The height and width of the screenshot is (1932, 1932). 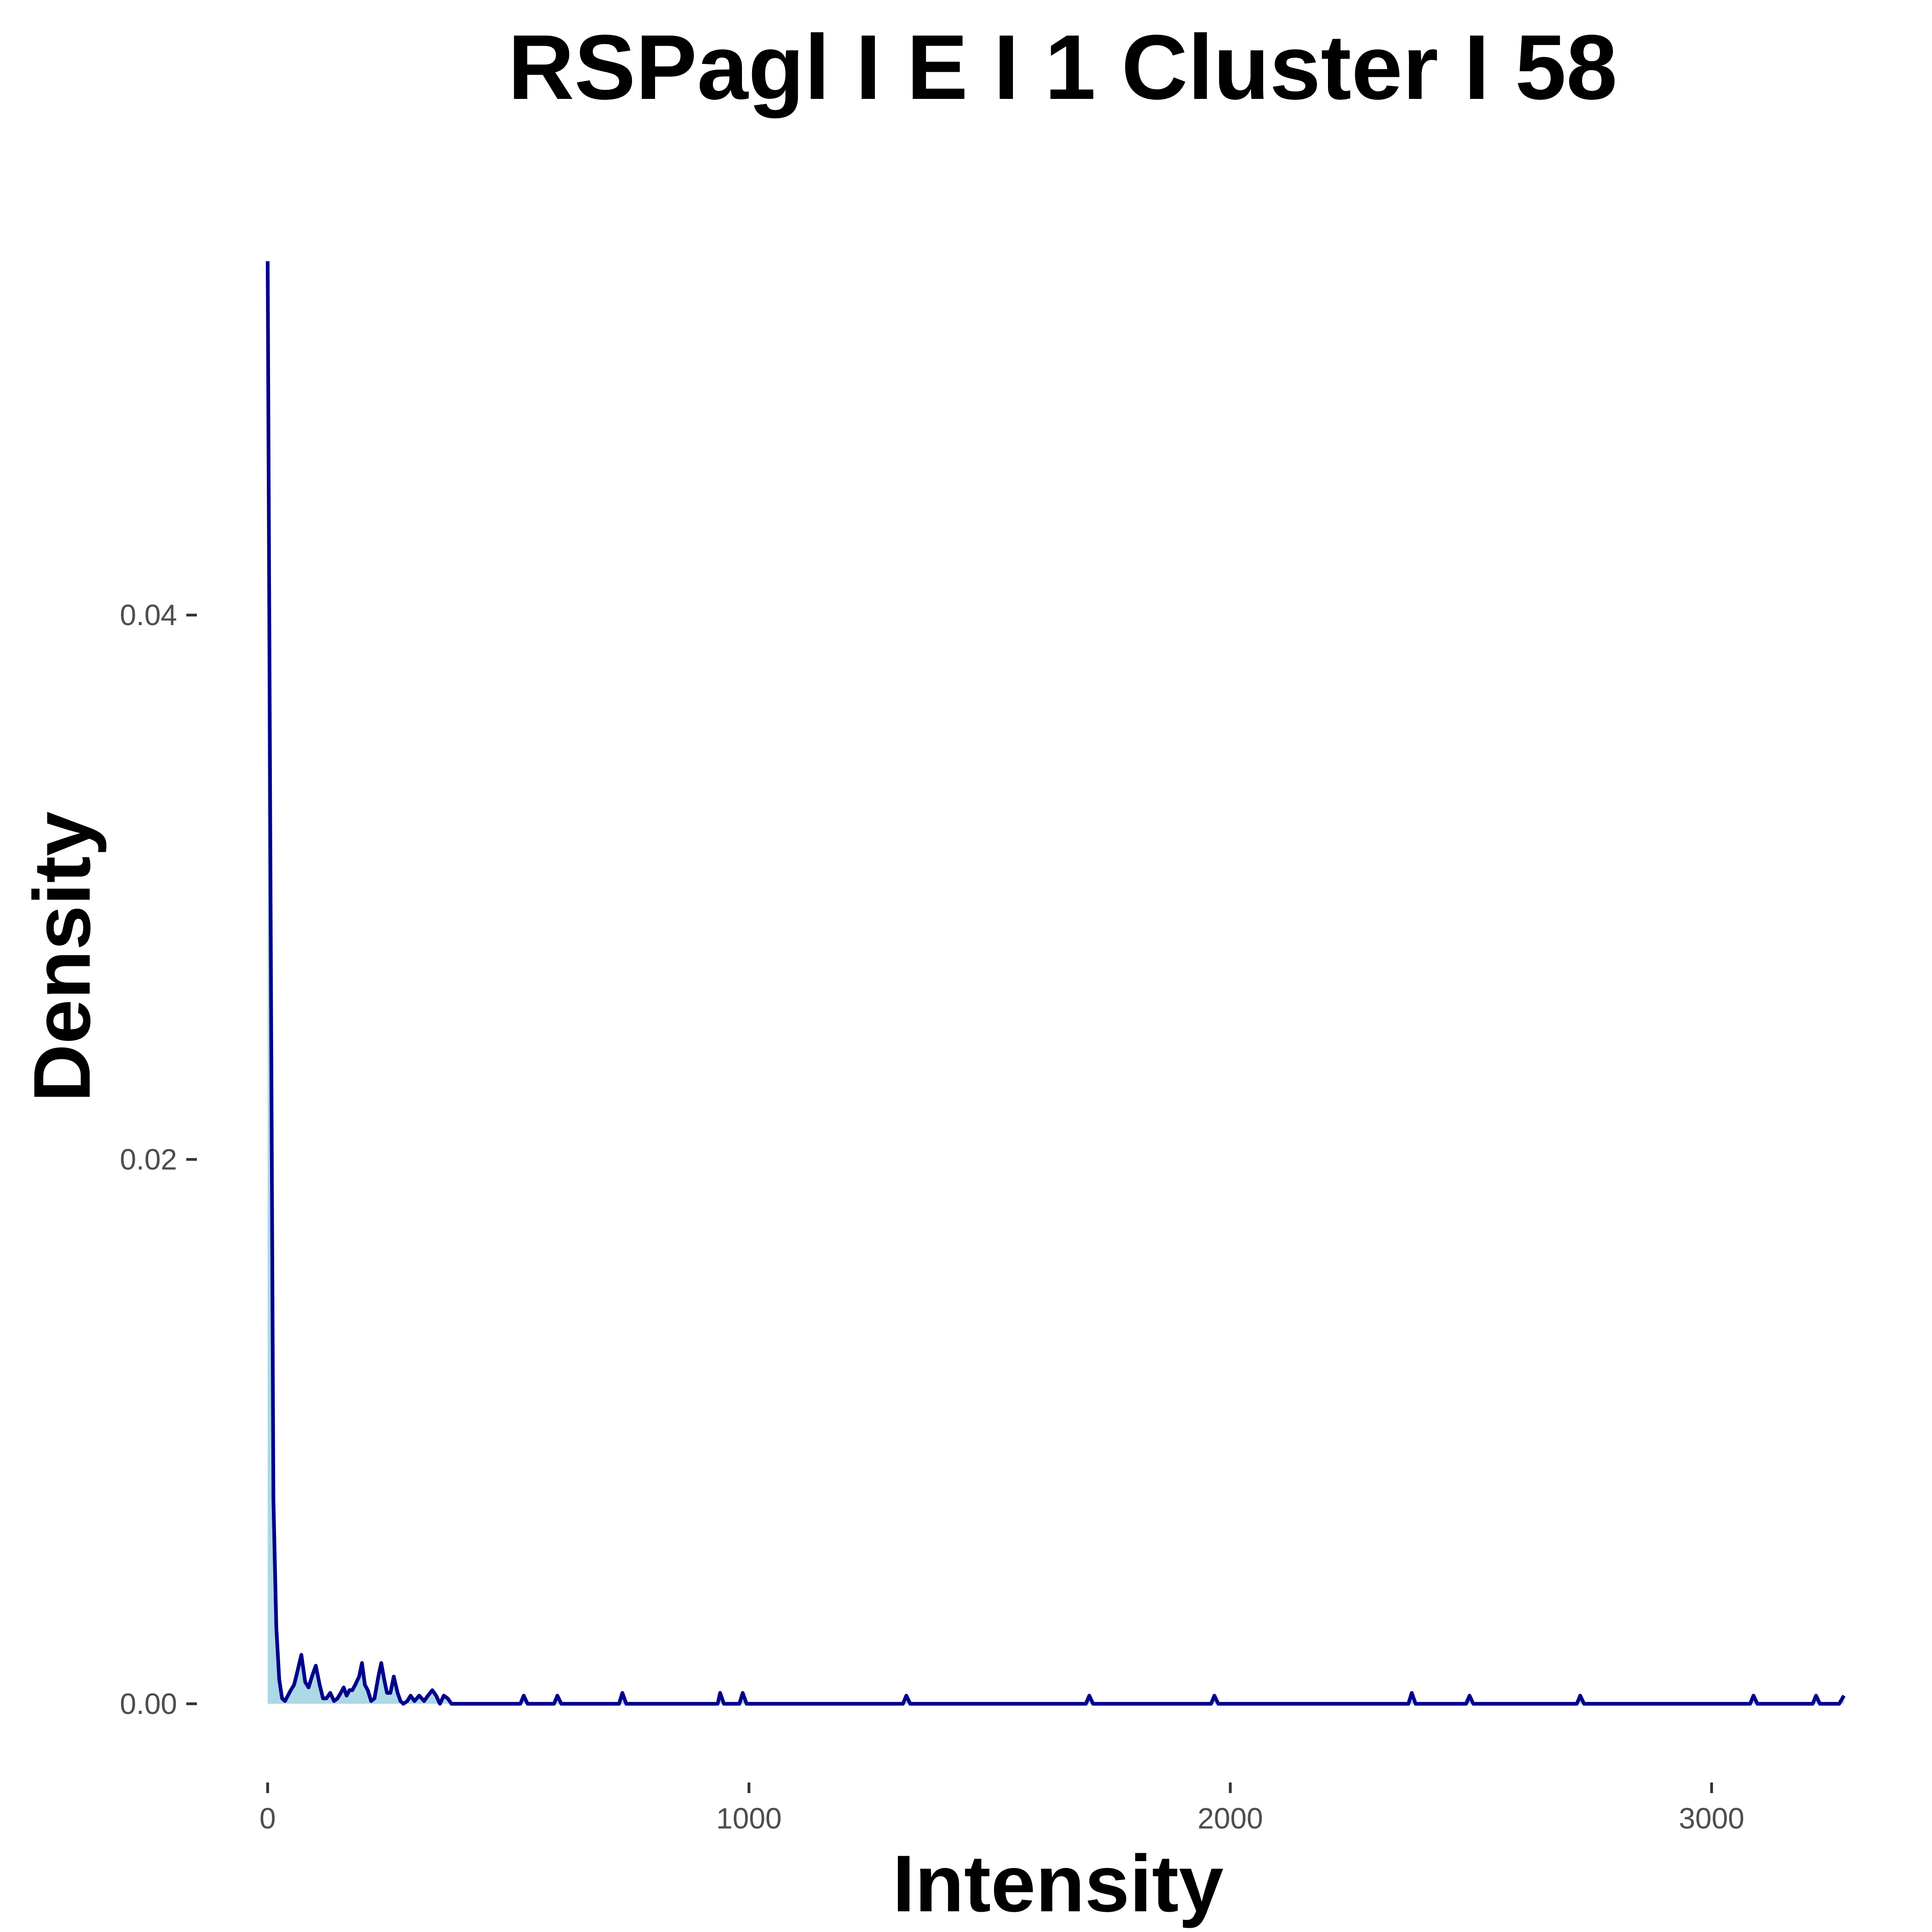 I want to click on x-tick-label: 0, so click(x=267, y=1818).